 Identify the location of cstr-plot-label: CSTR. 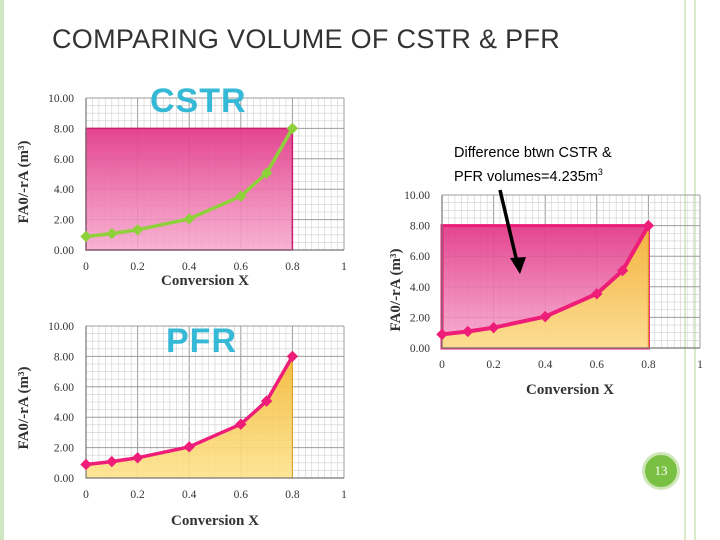
(198, 101).